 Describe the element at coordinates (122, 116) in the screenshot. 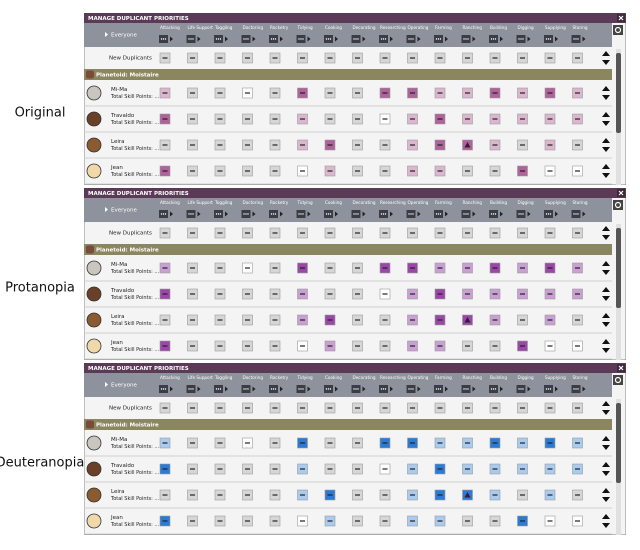

I see `duplicant-name: Travaldo` at that location.